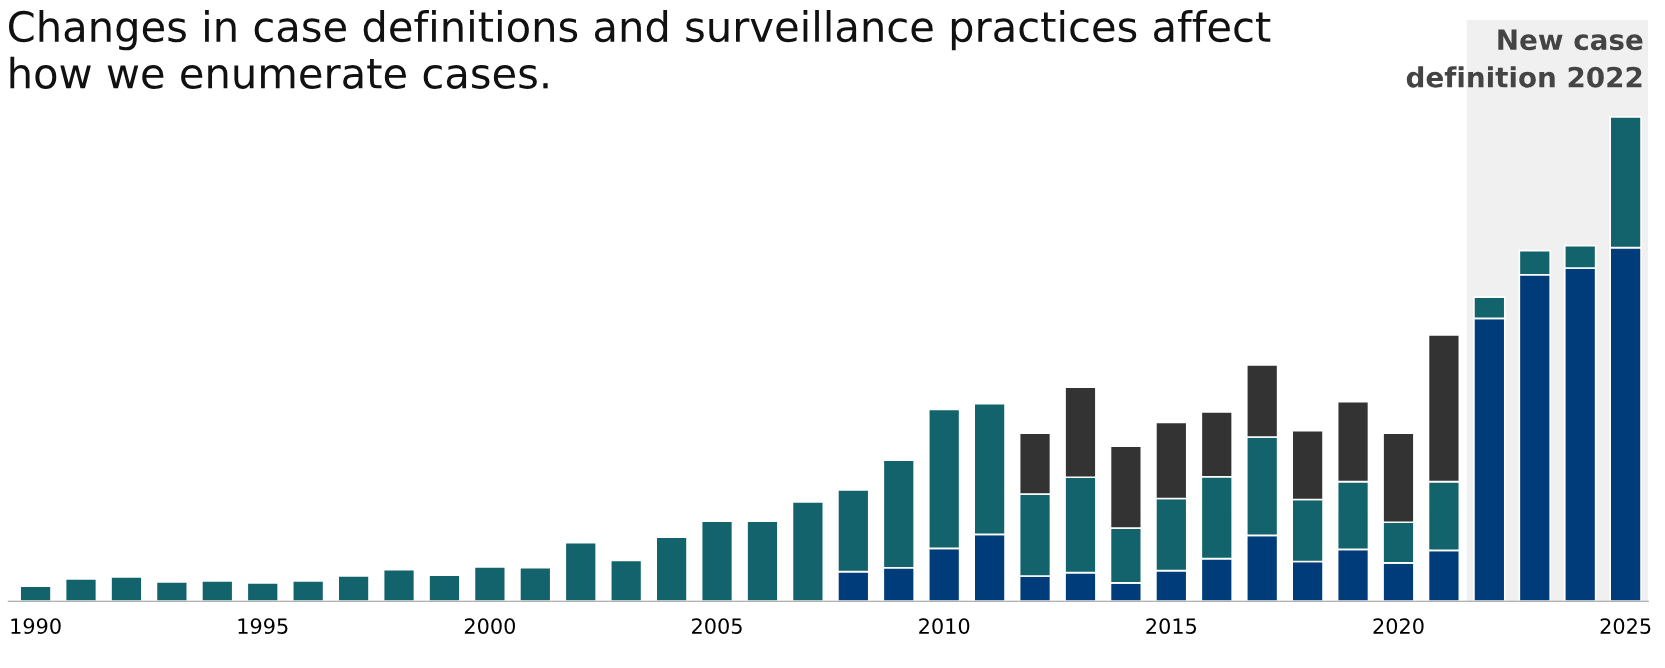  I want to click on x-tick-label: 2020, so click(1398, 626).